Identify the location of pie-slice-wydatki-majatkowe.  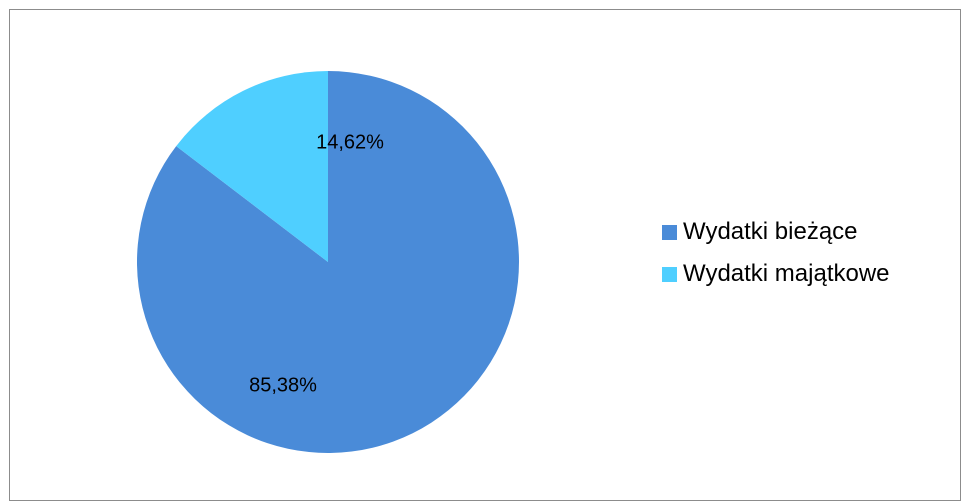
(252, 166).